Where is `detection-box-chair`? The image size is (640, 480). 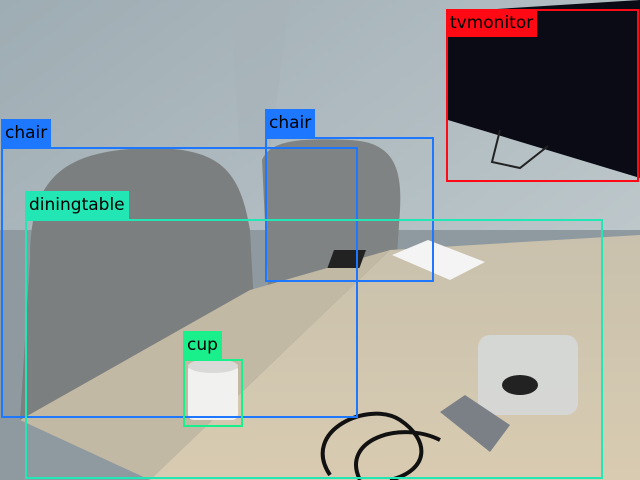
detection-box-chair is located at coordinates (349, 209).